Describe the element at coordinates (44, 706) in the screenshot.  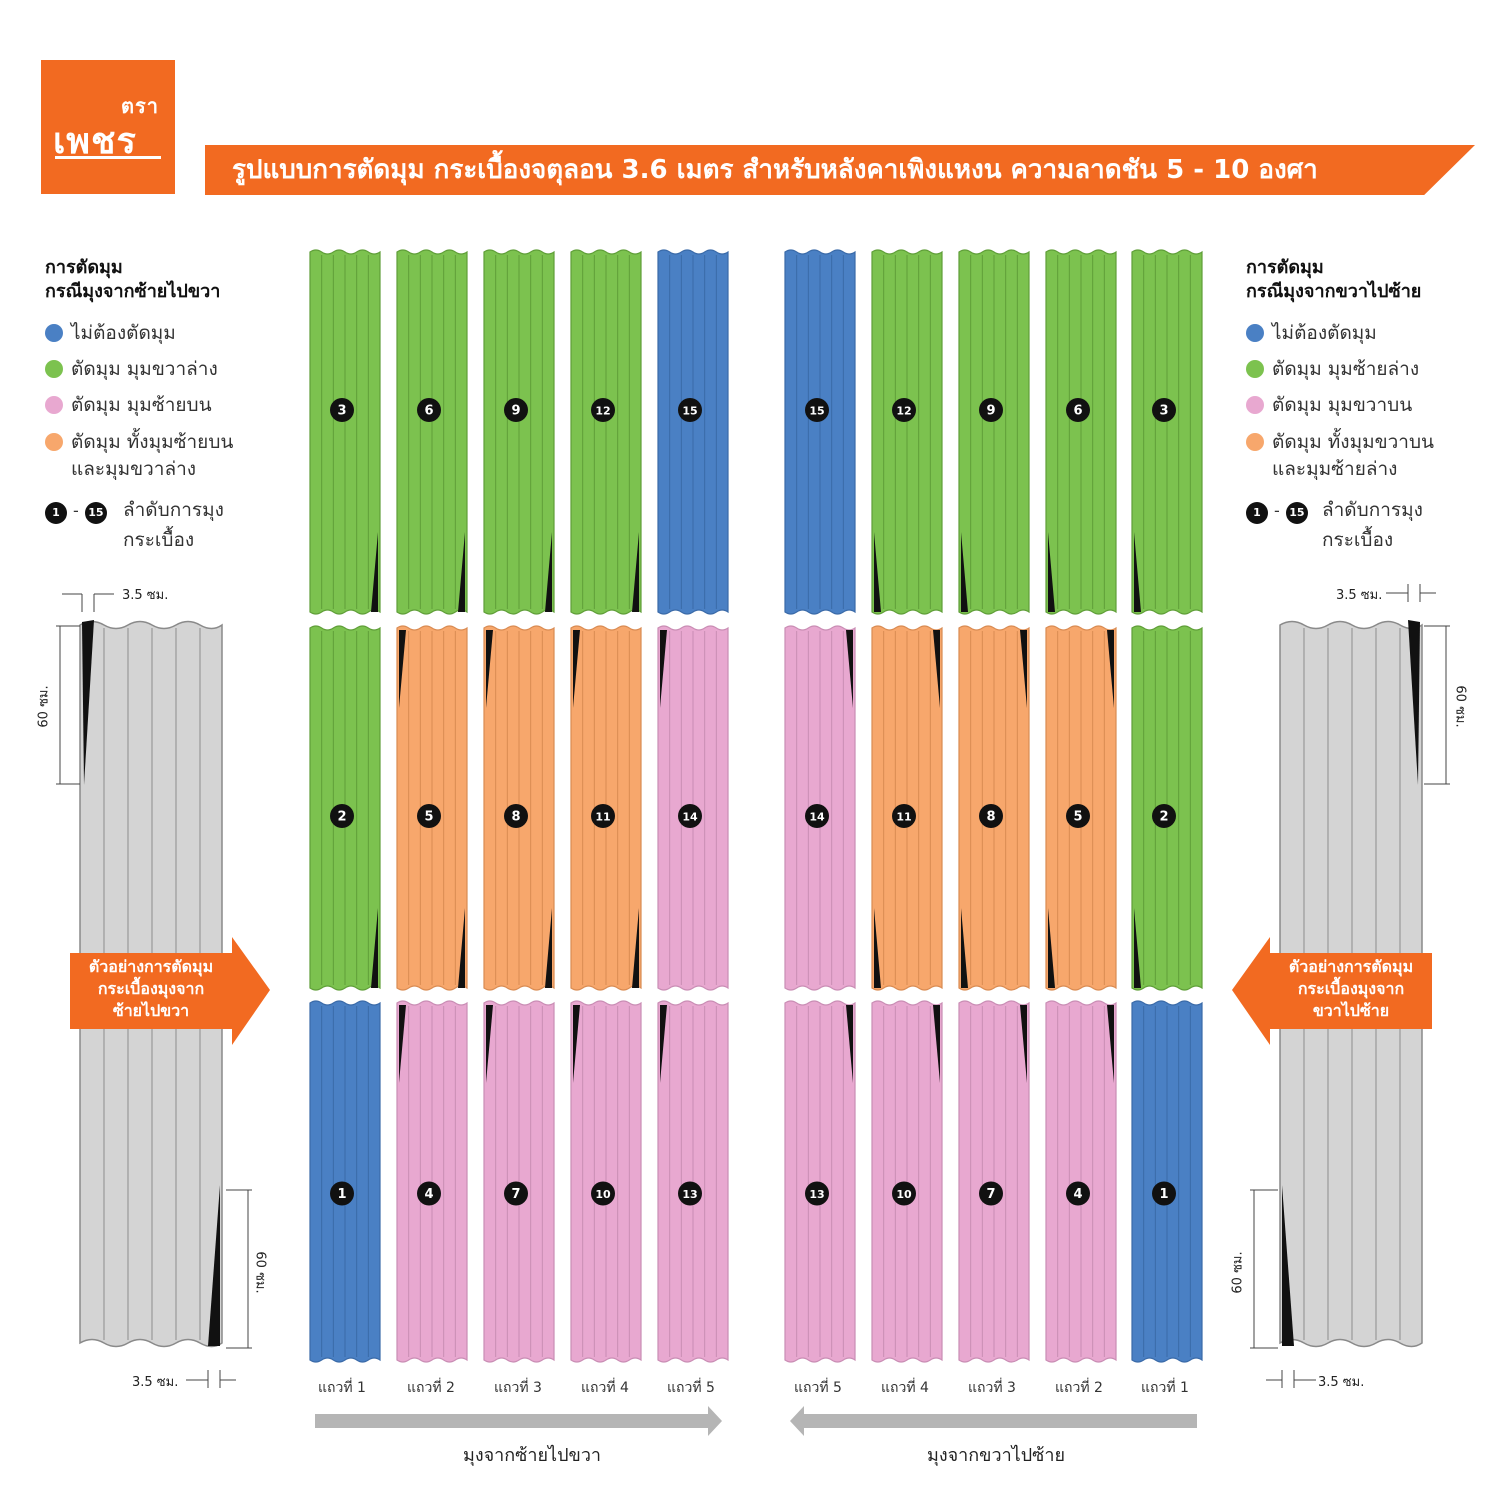
I see `dim-height-top-left: 60 ซม.` at that location.